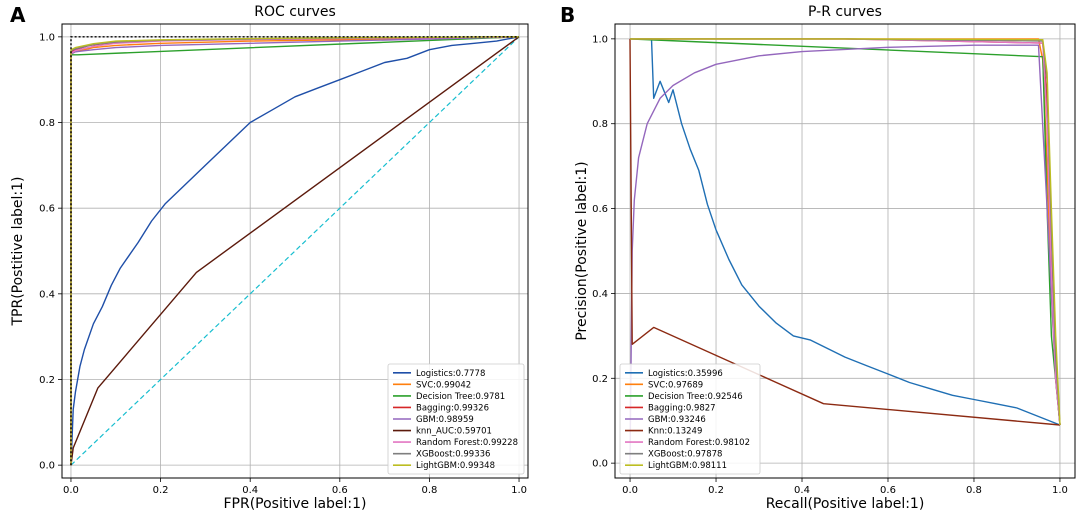 This screenshot has width=1084, height=520. I want to click on roc-ytick-label: 0.4, so click(47, 294).